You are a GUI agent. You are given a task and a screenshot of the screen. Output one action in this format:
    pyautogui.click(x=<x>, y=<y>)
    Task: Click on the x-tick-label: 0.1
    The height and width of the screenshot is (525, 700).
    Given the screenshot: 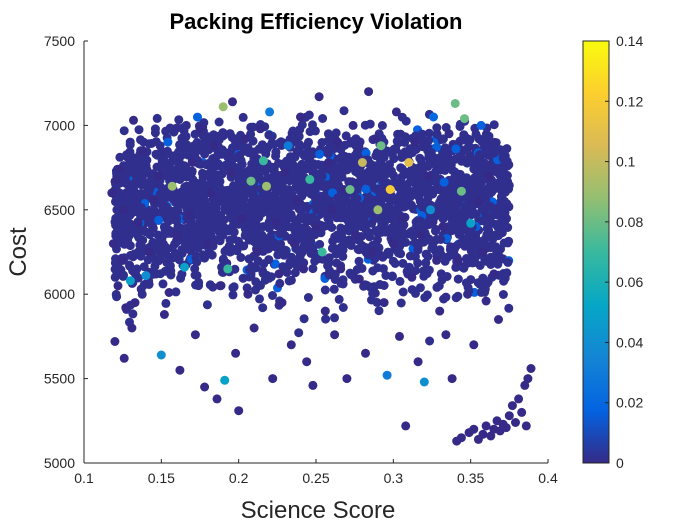 What is the action you would take?
    pyautogui.click(x=84, y=478)
    